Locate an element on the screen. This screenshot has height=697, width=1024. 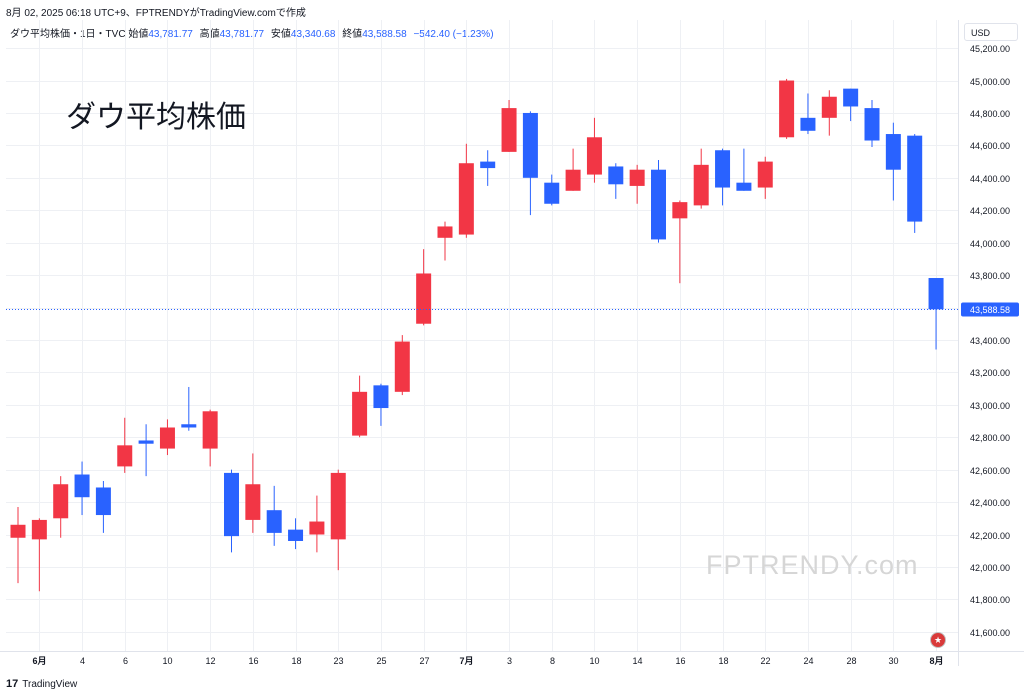
x-tick-label: 7月 is located at coordinates (466, 661).